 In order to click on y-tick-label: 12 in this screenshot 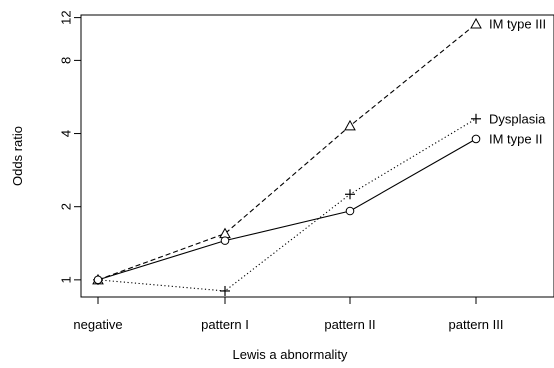, I will do `click(66, 17)`.